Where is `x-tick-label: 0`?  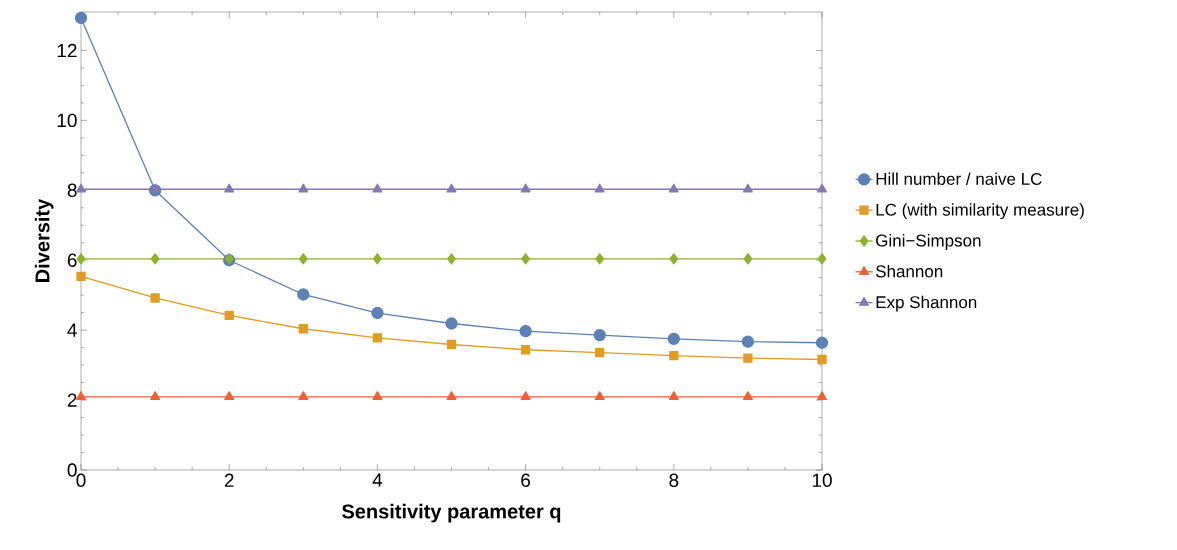
x-tick-label: 0 is located at coordinates (81, 480).